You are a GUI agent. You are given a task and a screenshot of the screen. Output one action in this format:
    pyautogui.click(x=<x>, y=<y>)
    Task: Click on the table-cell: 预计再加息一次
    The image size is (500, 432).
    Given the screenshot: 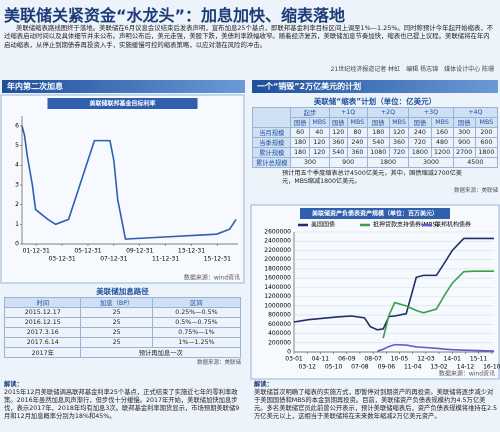 What is the action you would take?
    pyautogui.click(x=160, y=352)
    